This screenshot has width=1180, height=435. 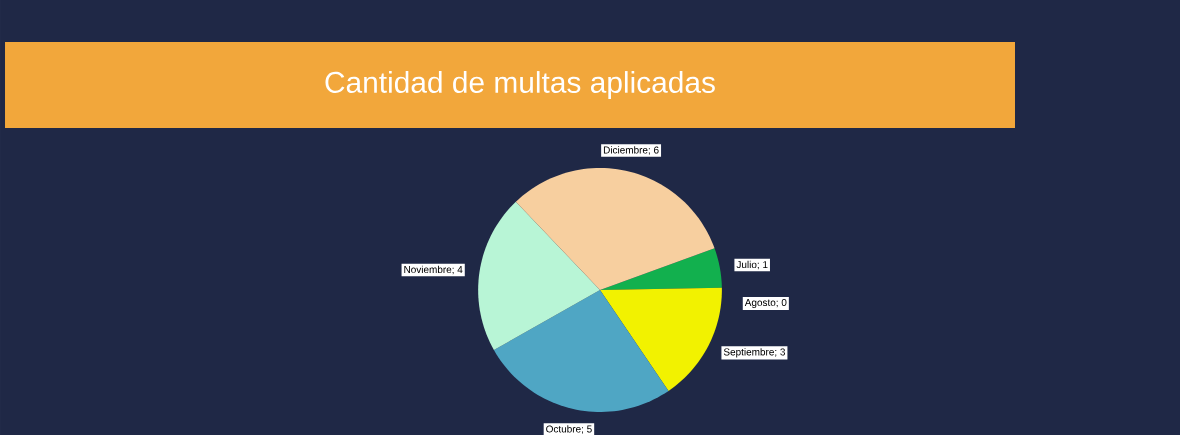 I want to click on data-label: ; 6, so click(x=653, y=150).